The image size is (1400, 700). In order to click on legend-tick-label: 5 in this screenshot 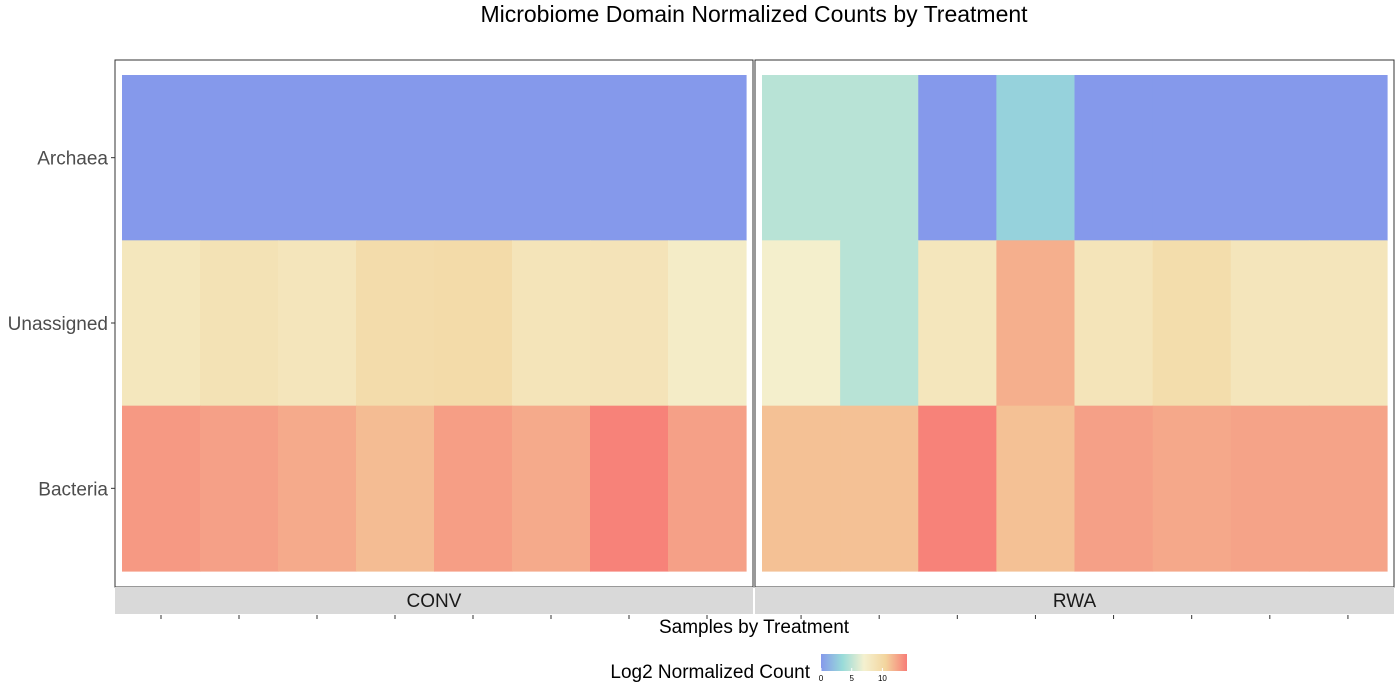, I will do `click(851, 678)`.